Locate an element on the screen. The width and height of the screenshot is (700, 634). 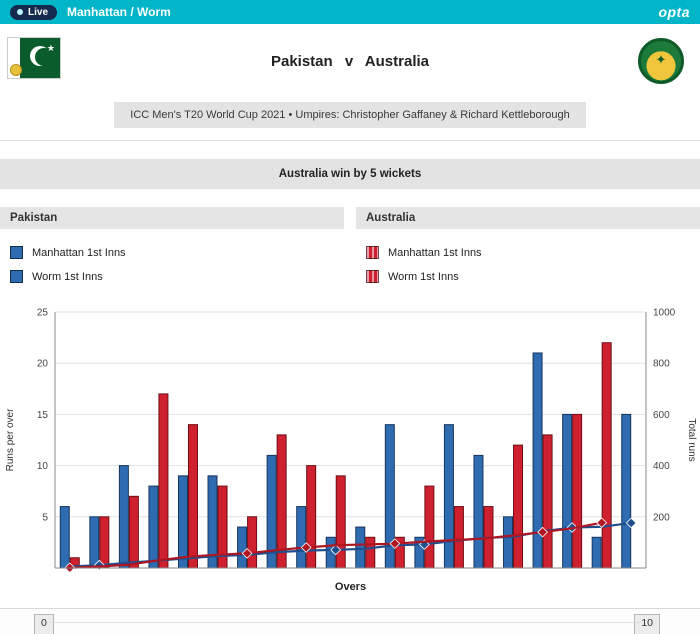
range-handle-max: 10 is located at coordinates (647, 623).